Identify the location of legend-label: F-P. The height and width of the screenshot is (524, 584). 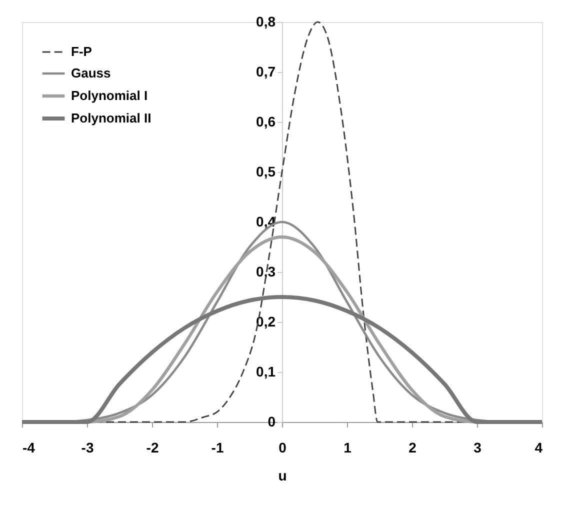
(81, 51).